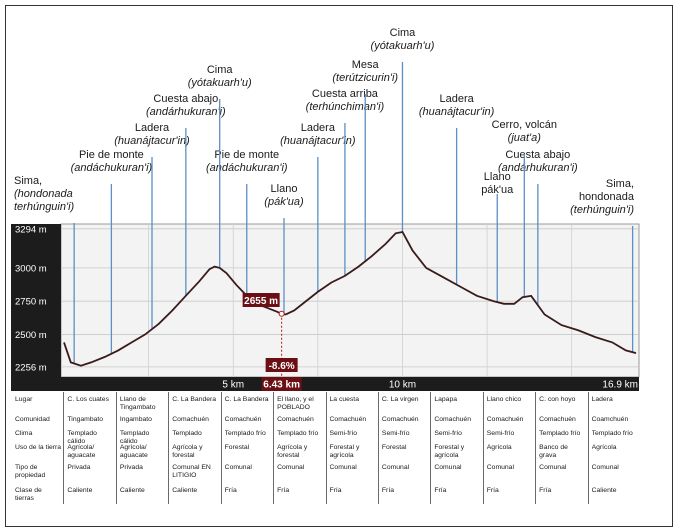 The height and width of the screenshot is (532, 680). What do you see at coordinates (44, 207) in the screenshot?
I see `landmark-purepecha-name: terhúnguin'i)` at bounding box center [44, 207].